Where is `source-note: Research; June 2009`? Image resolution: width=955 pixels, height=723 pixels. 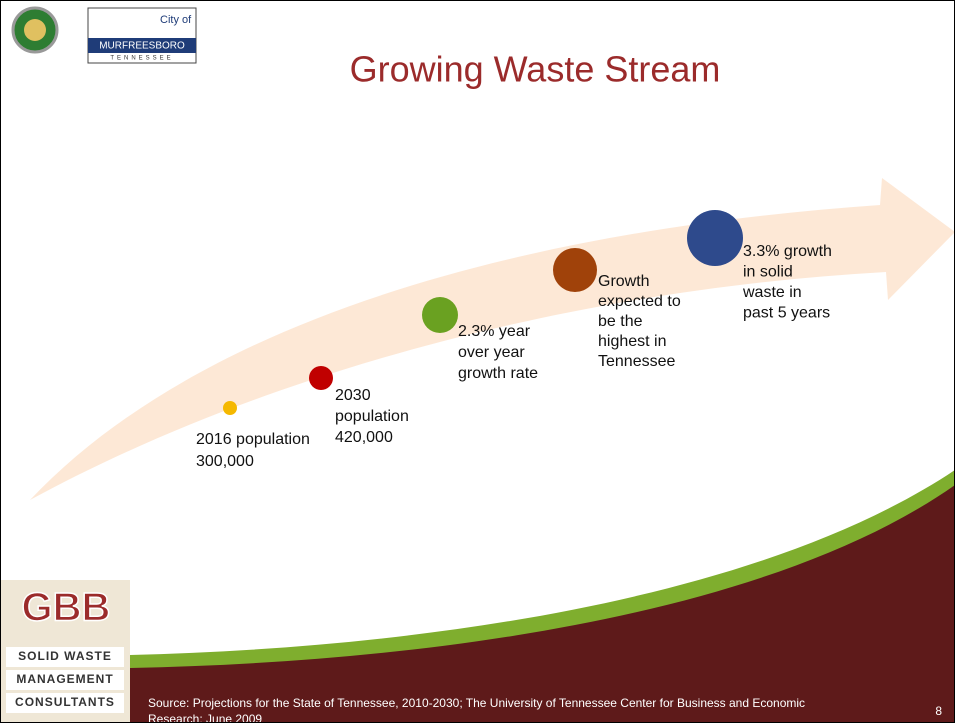 source-note: Research; June 2009 is located at coordinates (205, 717).